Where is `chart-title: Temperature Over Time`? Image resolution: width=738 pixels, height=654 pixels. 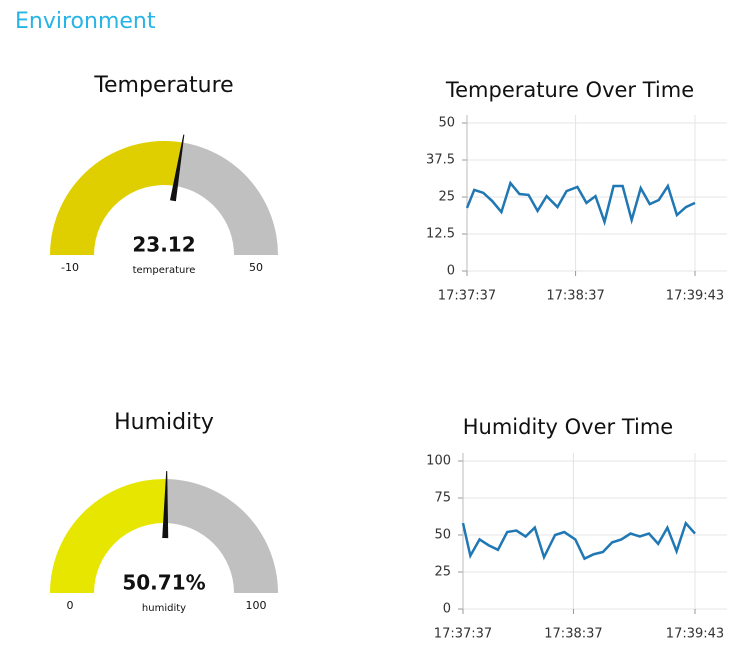 chart-title: Temperature Over Time is located at coordinates (569, 90).